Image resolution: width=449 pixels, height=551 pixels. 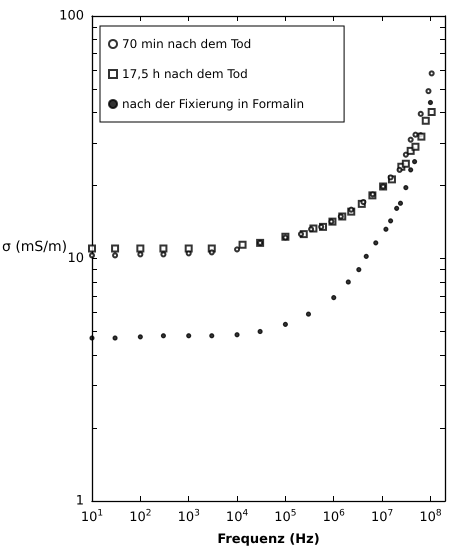 I want to click on y-tick-label: 10, so click(x=75, y=258).